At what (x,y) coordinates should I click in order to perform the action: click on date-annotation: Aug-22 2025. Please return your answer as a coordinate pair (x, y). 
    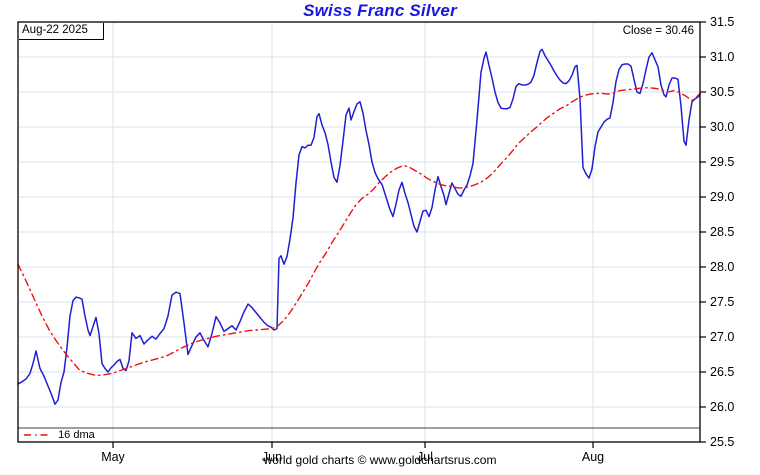
    Looking at the image, I should click on (61, 31).